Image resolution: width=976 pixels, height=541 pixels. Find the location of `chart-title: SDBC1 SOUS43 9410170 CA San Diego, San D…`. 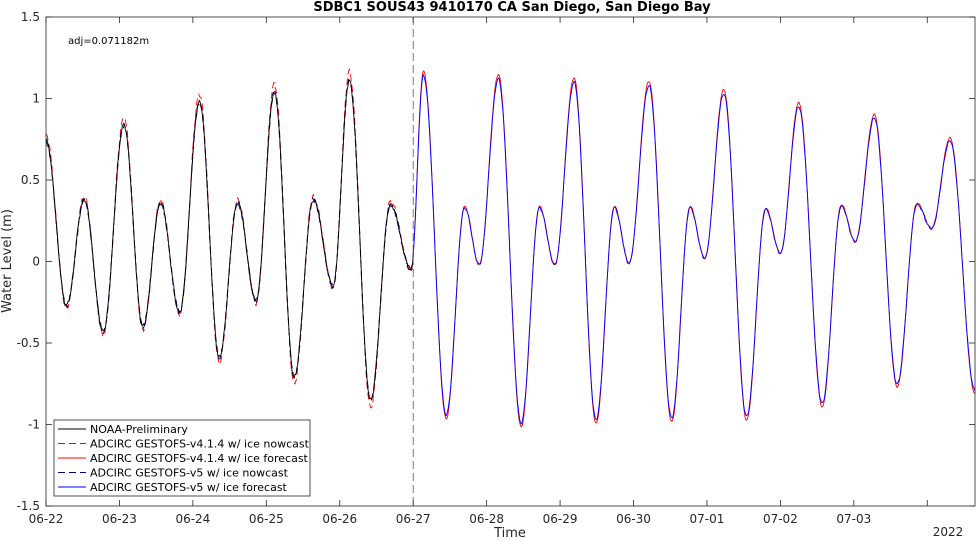

chart-title: SDBC1 SOUS43 9410170 CA San Diego, San D… is located at coordinates (512, 7).